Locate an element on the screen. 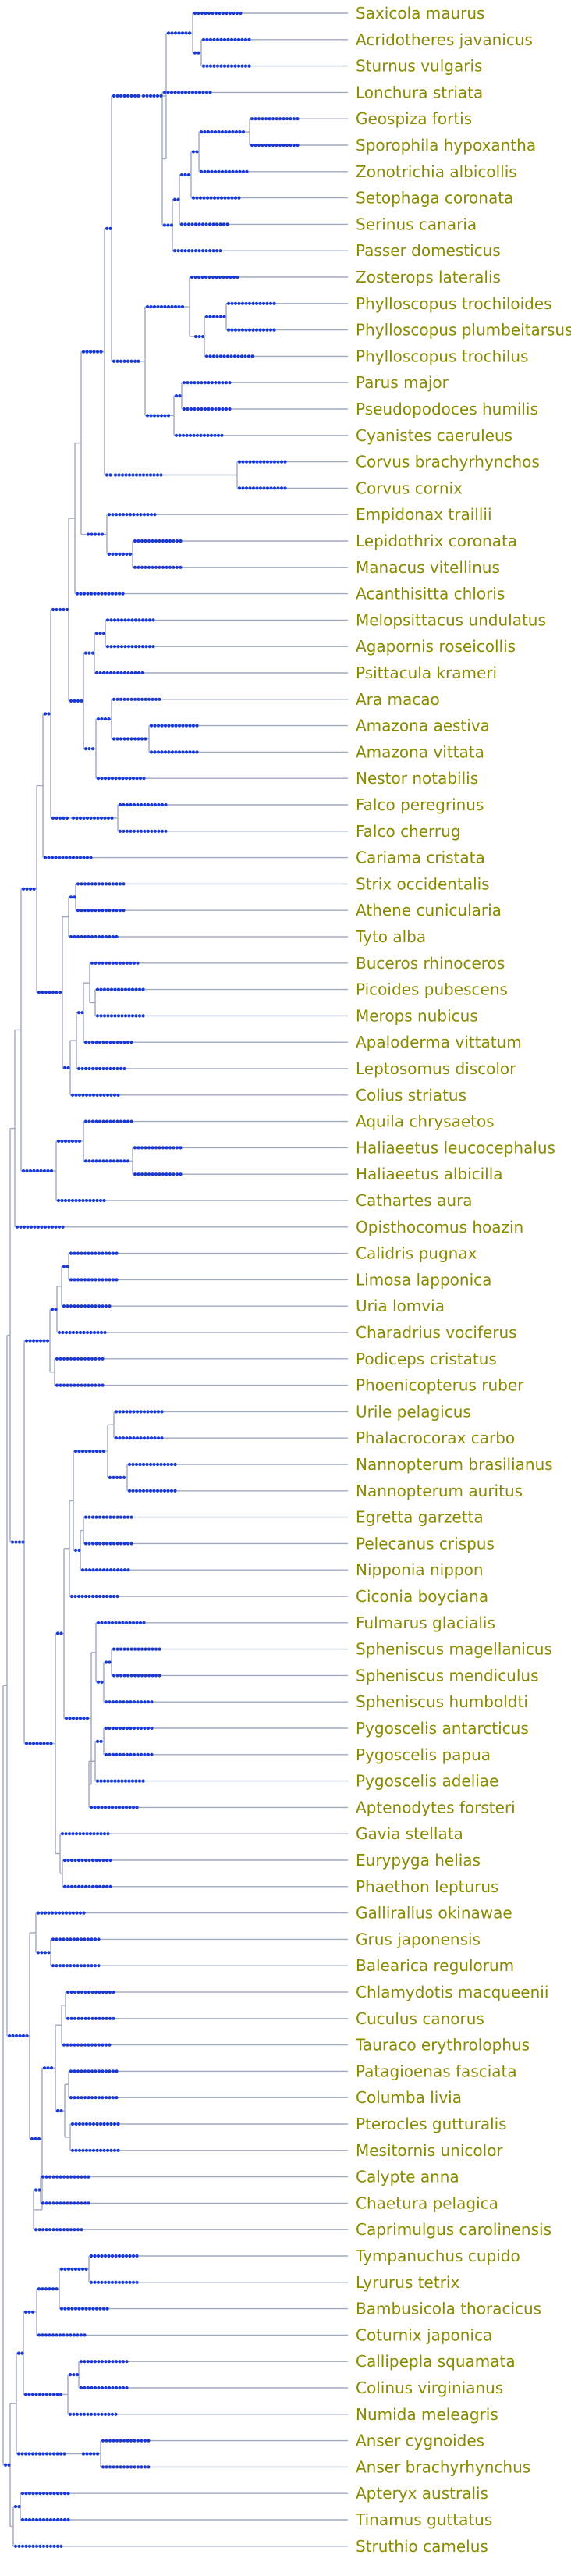 This screenshot has height=2576, width=571. taxon-label: Pygoscelis papua is located at coordinates (424, 1755).